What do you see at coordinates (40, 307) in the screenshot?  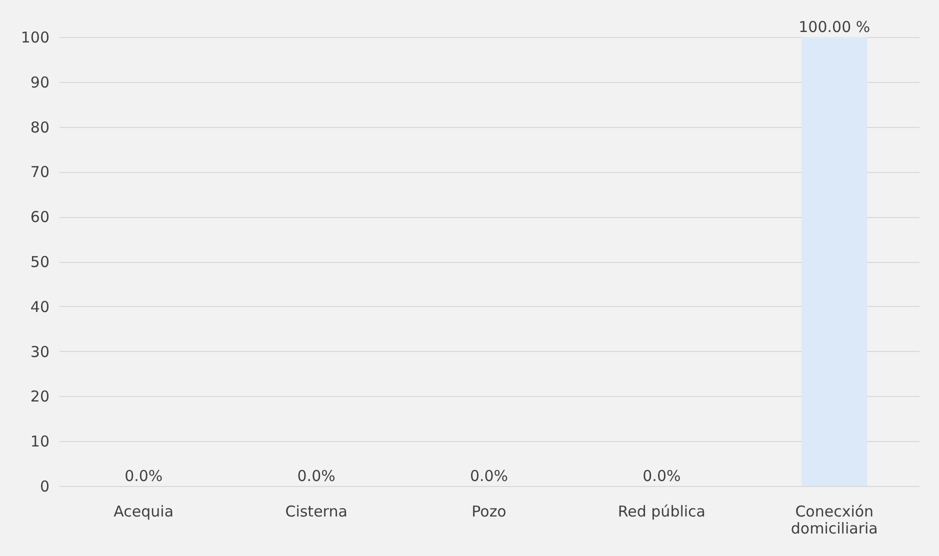 I see `y-tick-label: 40` at bounding box center [40, 307].